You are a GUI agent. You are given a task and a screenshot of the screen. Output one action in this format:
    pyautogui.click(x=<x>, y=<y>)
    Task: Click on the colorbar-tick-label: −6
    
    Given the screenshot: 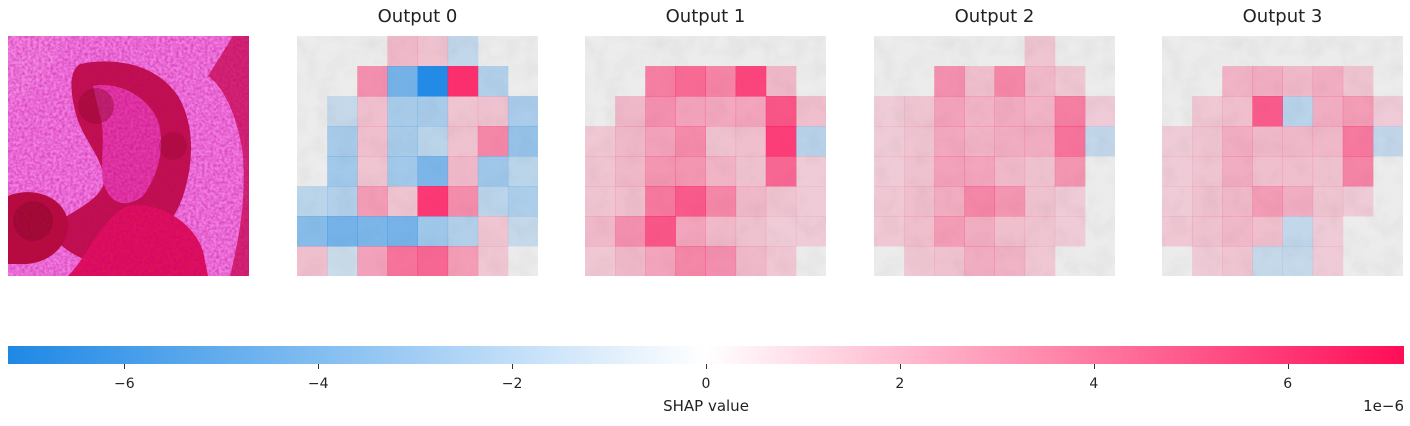 What is the action you would take?
    pyautogui.click(x=124, y=384)
    